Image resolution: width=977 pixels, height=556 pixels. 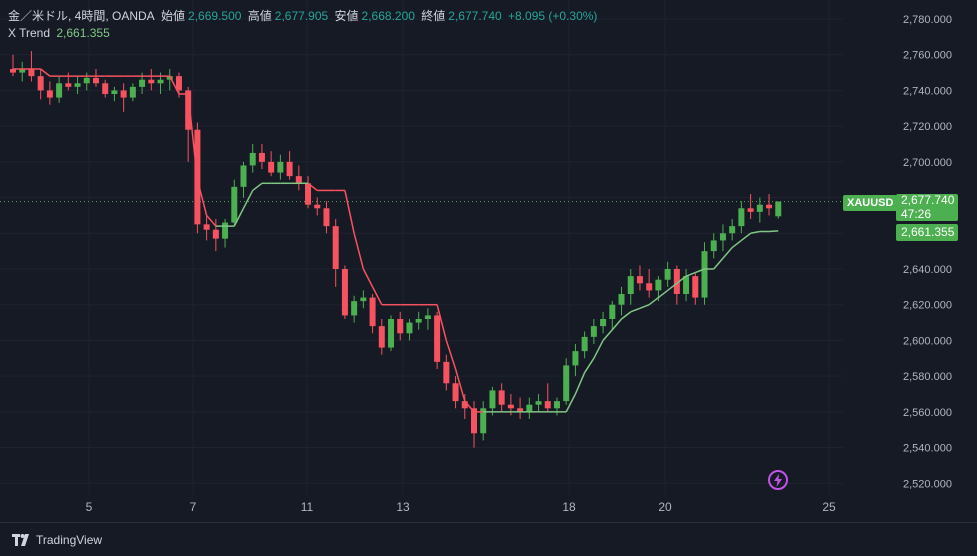 I want to click on legend-low-label: 安値, so click(x=346, y=16).